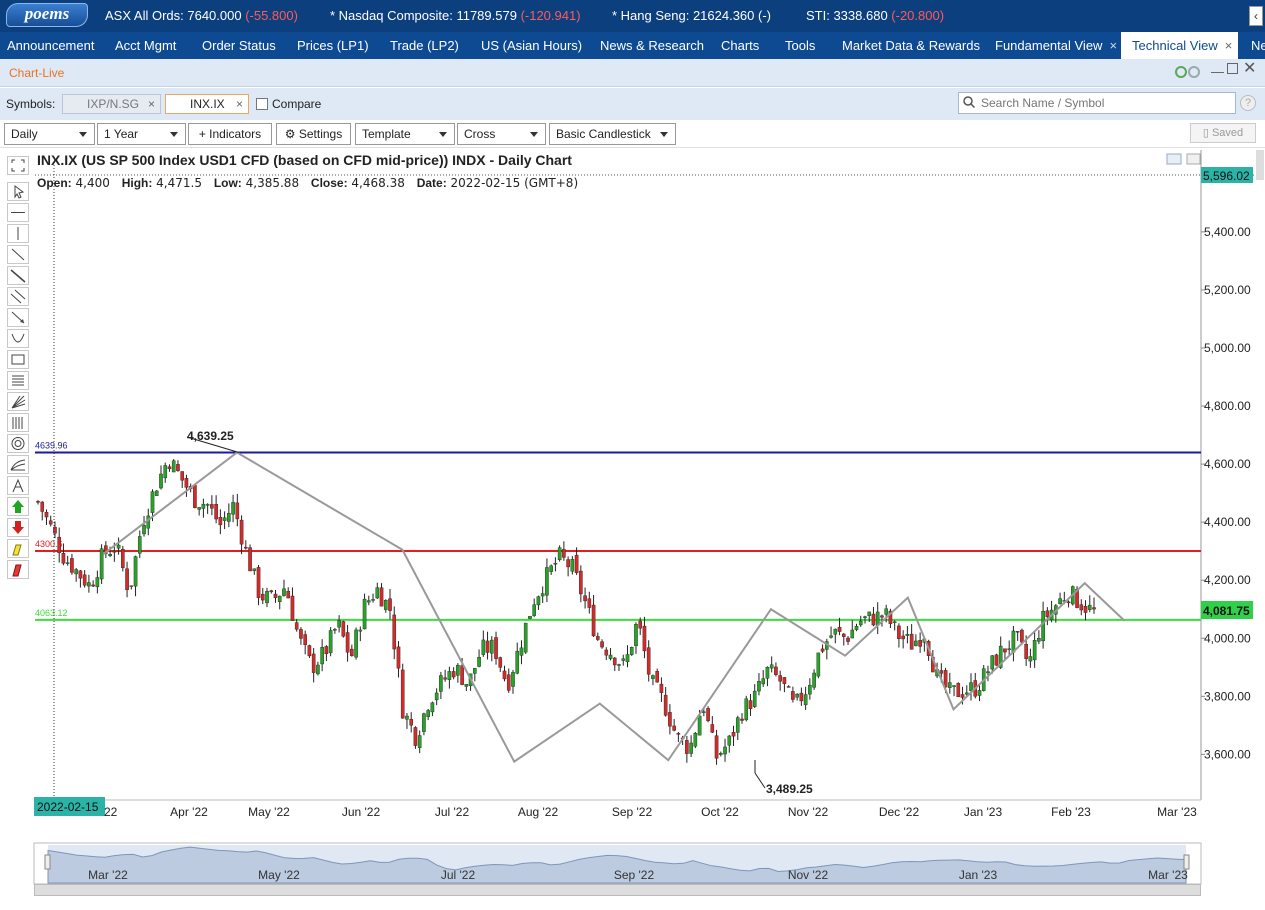 This screenshot has width=1265, height=910. Describe the element at coordinates (1097, 103) in the screenshot. I see `search-input` at that location.